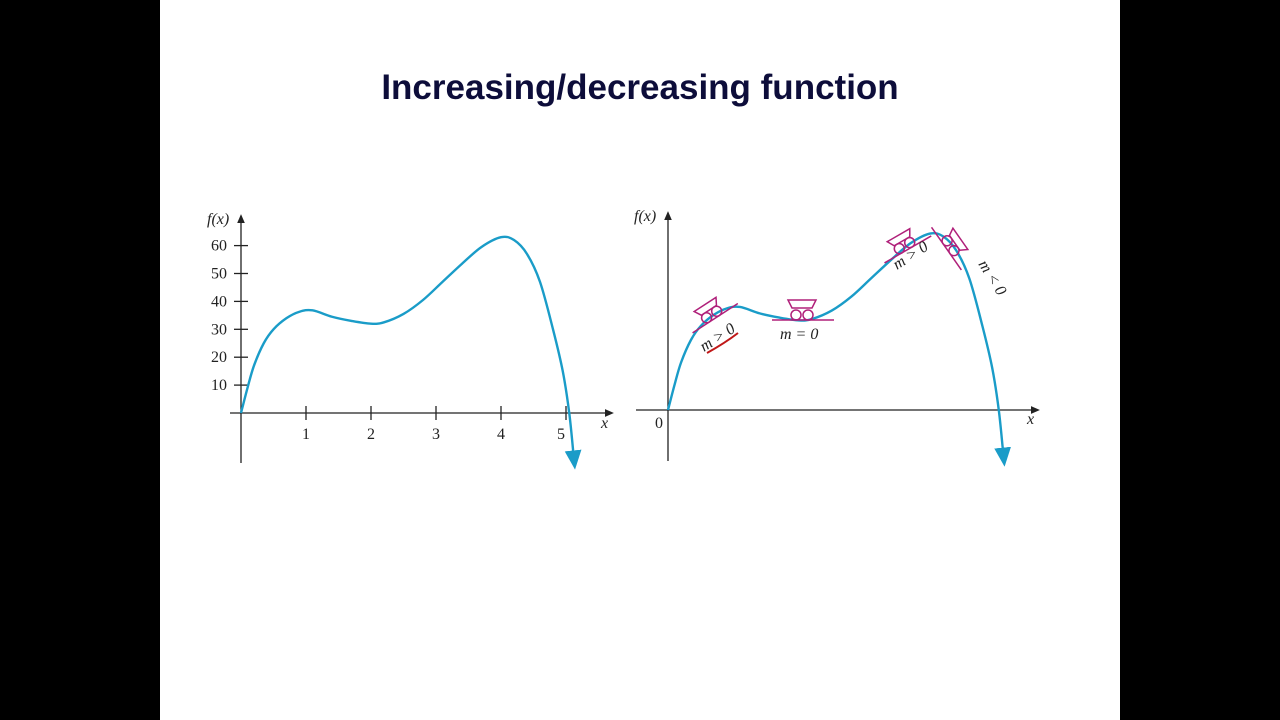 The height and width of the screenshot is (720, 1280). Describe the element at coordinates (722, 343) in the screenshot. I see `handwritten-underline` at that location.